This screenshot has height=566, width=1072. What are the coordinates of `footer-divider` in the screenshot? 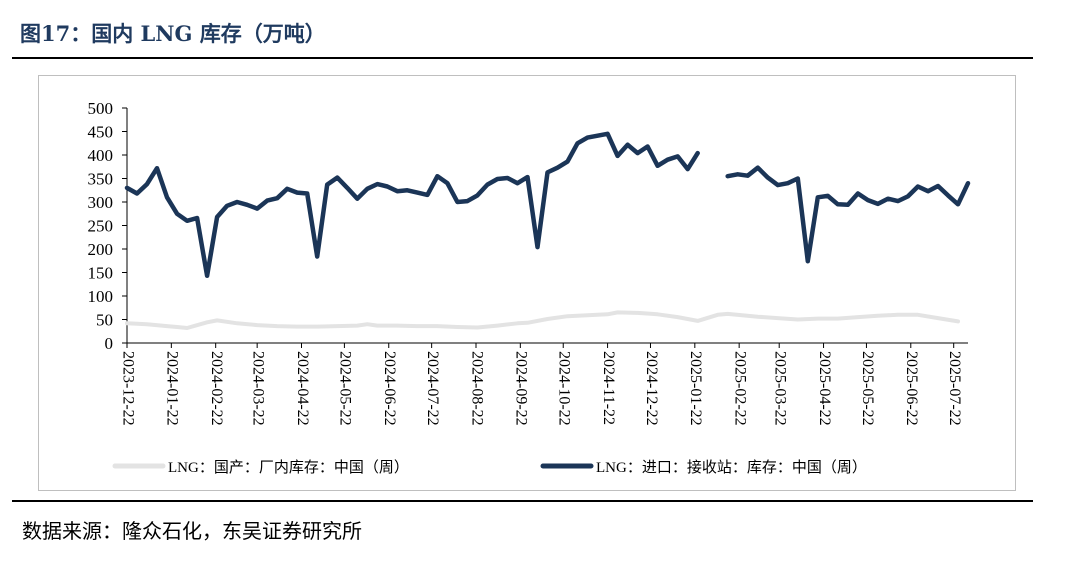 It's located at (522, 501).